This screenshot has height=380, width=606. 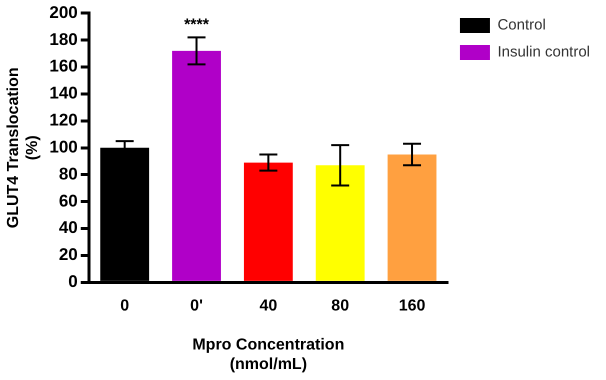 I want to click on y-tick-label: 80, so click(x=68, y=174).